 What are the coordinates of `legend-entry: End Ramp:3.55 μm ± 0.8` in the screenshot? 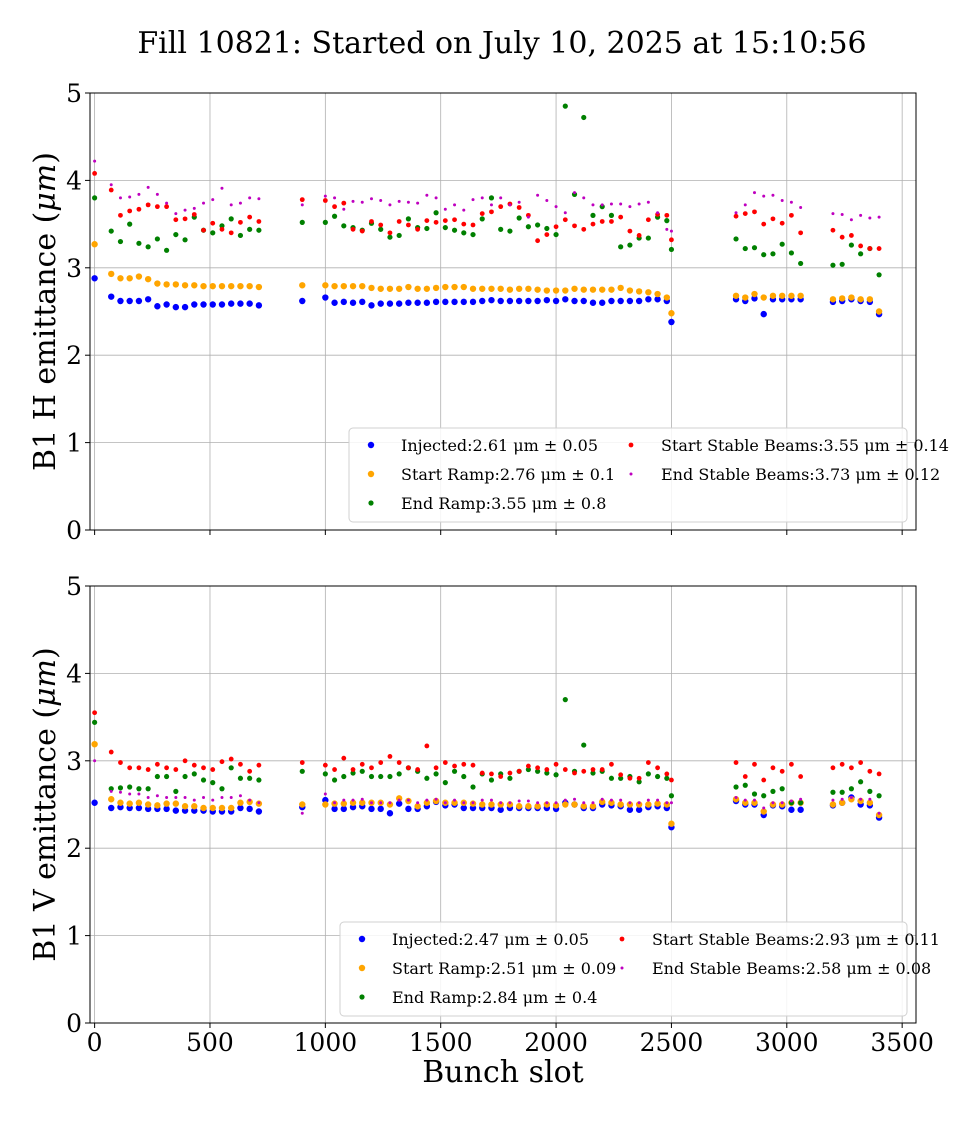 It's located at (503, 503).